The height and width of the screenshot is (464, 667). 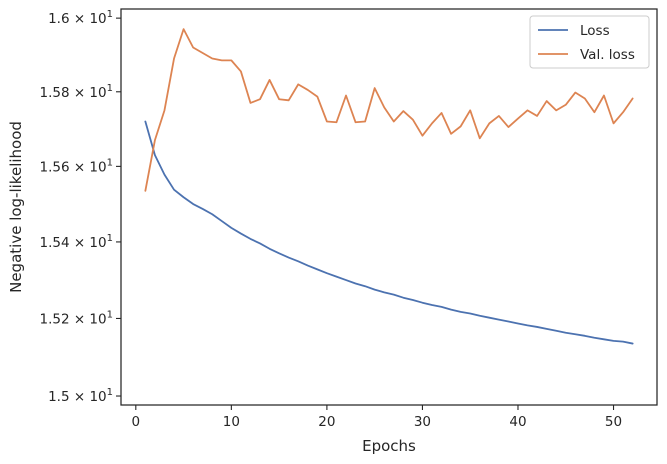 I want to click on x-tick-label: 40, so click(x=517, y=422).